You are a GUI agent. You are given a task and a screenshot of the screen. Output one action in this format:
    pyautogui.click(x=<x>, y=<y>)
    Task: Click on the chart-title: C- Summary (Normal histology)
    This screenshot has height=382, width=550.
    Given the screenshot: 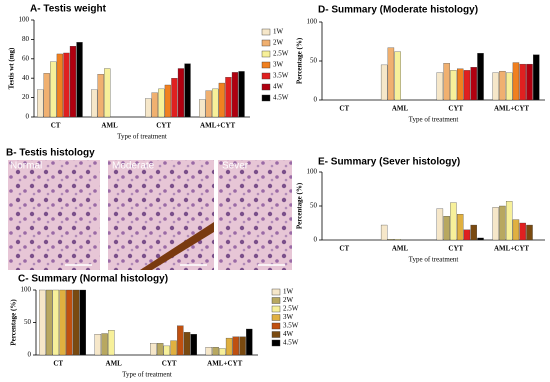 What is the action you would take?
    pyautogui.click(x=93, y=279)
    